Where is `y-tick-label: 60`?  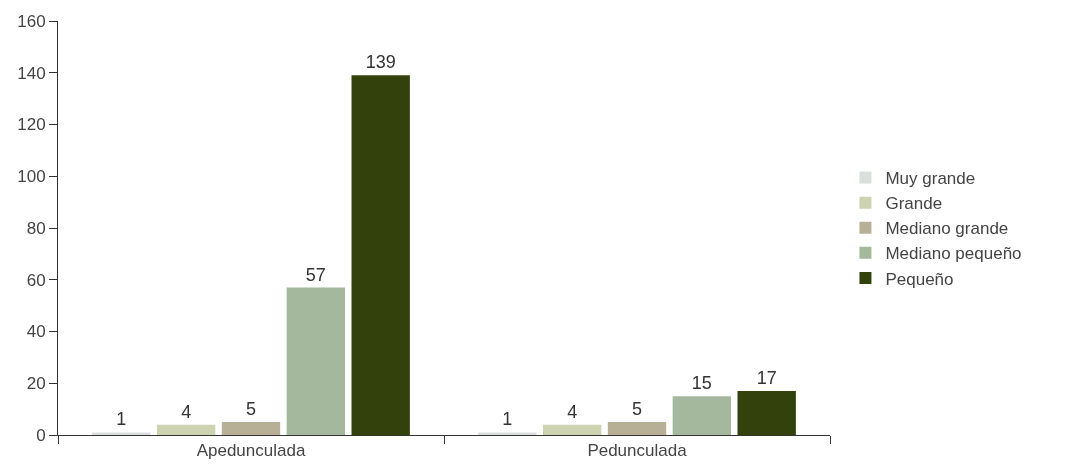 y-tick-label: 60 is located at coordinates (36, 280).